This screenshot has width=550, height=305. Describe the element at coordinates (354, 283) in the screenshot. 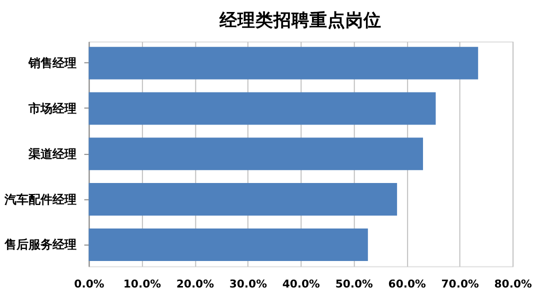

I see `x-tick-label: 50.0%` at that location.